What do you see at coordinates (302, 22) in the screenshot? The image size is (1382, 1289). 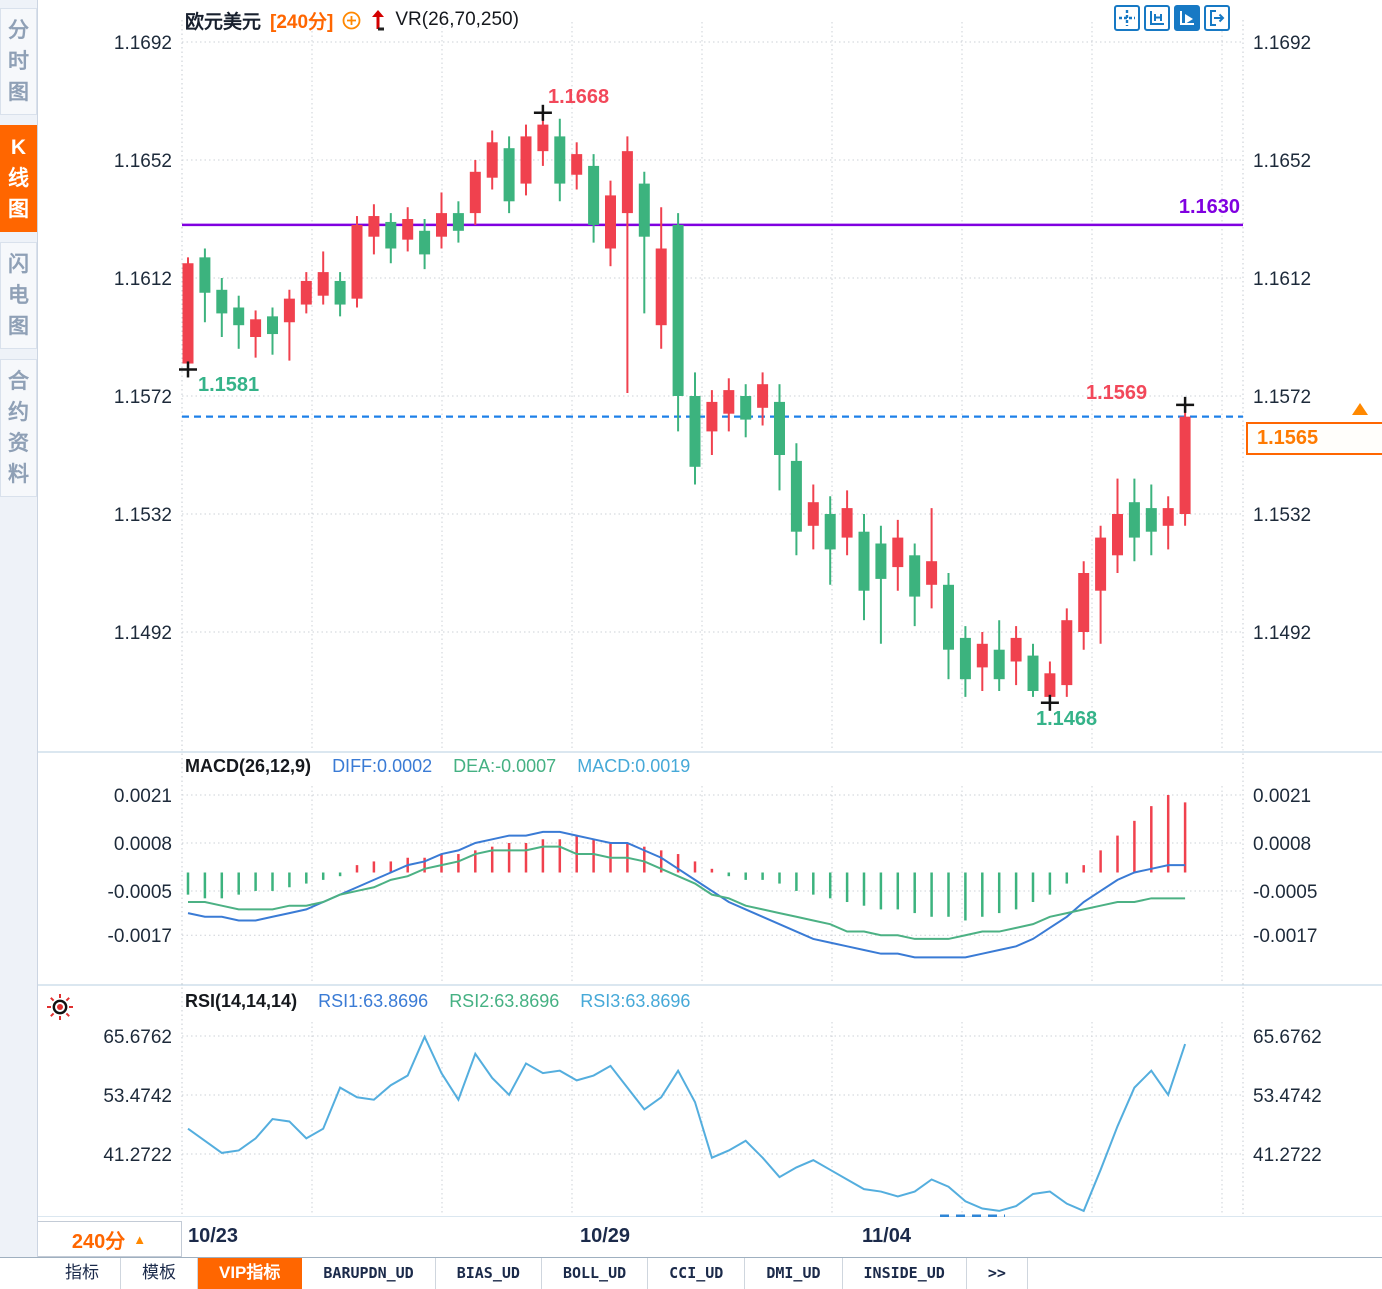 I see `period-badge: [240分]` at bounding box center [302, 22].